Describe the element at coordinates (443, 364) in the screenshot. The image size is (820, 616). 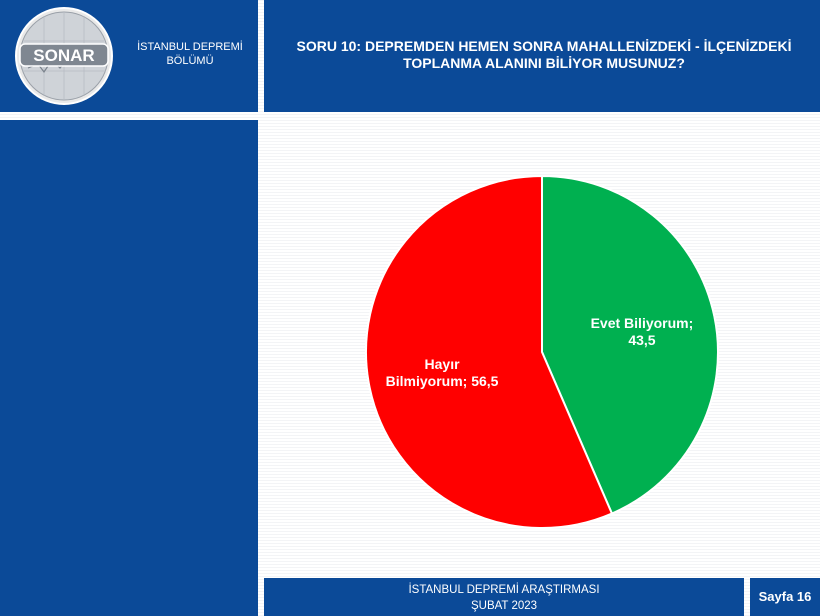
I see `pie-slice-1-label-line-0: Hayır` at that location.